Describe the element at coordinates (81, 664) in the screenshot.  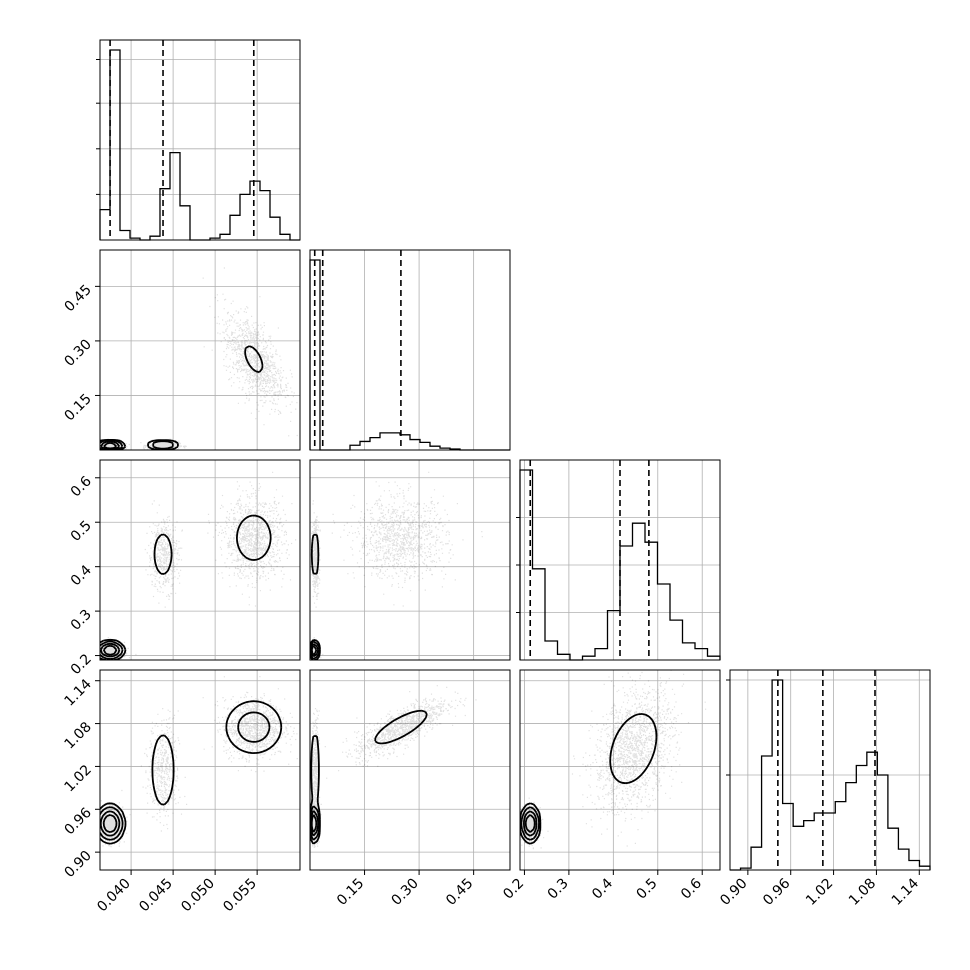
I see `y-tick-label: 0.2` at that location.